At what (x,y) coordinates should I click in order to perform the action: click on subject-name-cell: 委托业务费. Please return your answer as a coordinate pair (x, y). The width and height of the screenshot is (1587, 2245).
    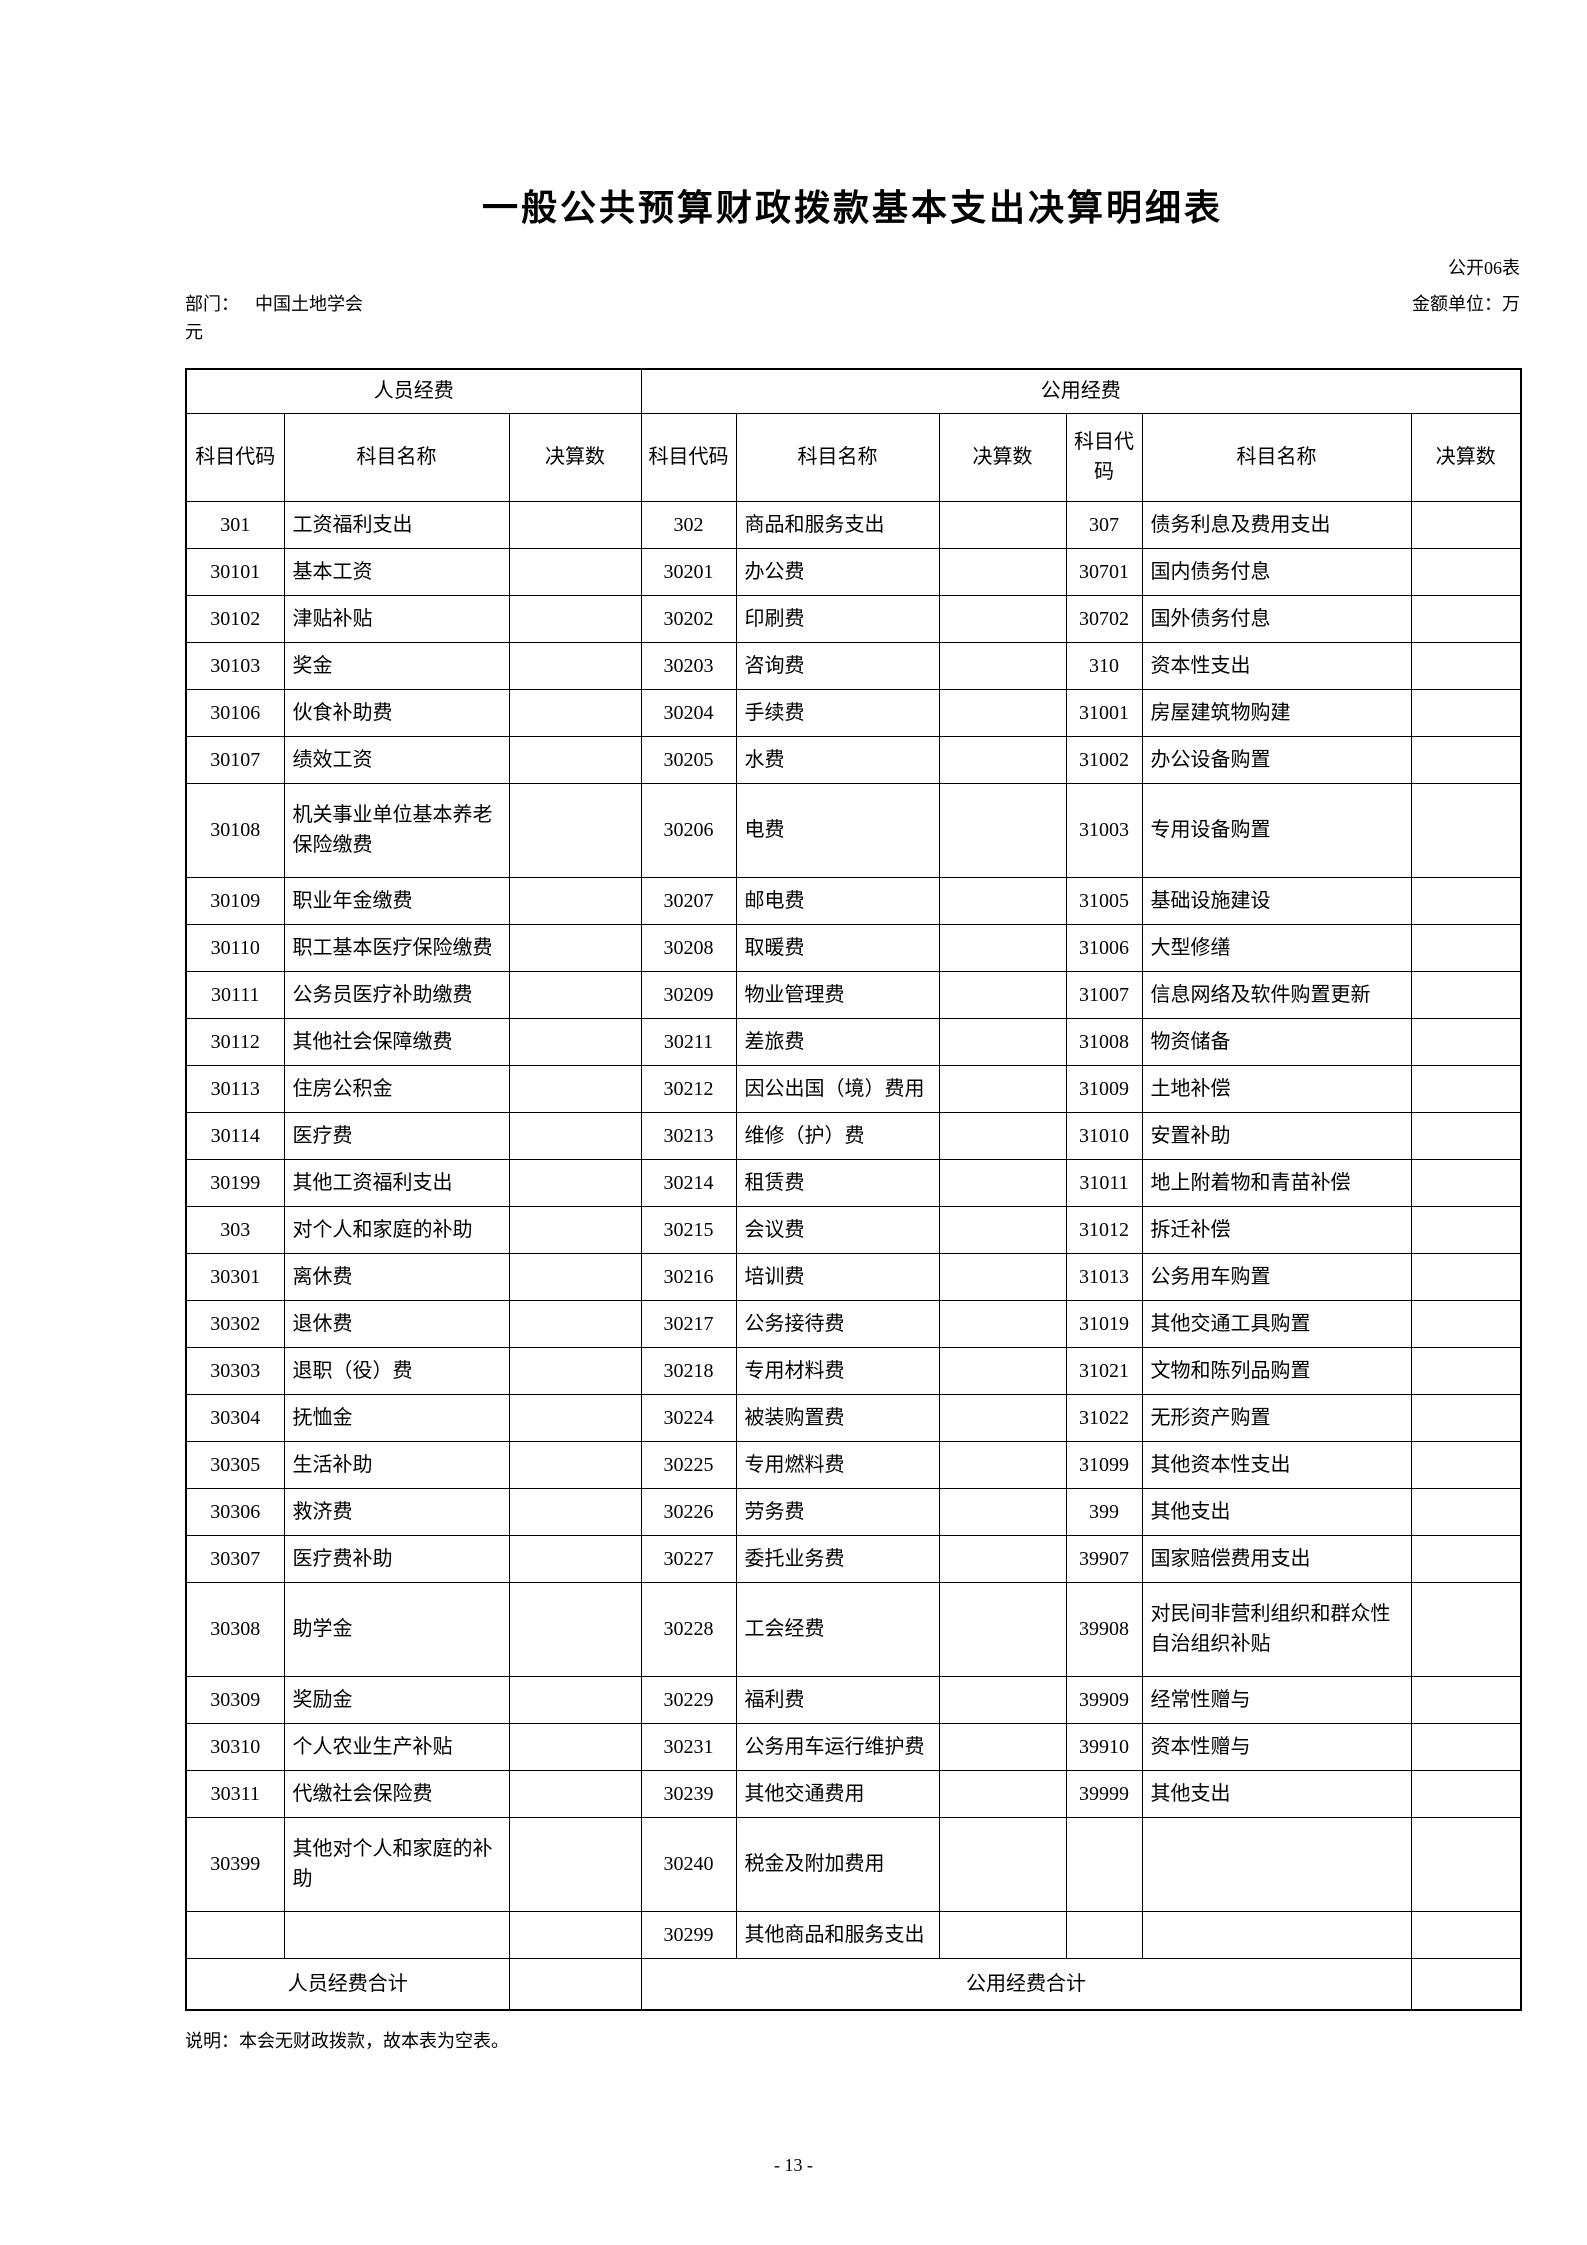
    Looking at the image, I should click on (837, 1558).